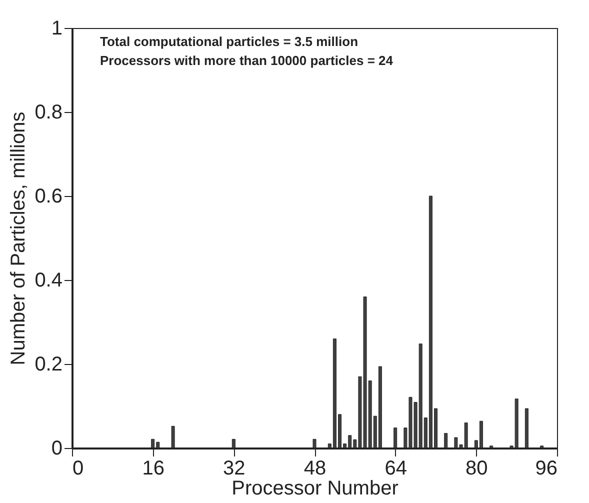  I want to click on x-tick-label: 64, so click(395, 469).